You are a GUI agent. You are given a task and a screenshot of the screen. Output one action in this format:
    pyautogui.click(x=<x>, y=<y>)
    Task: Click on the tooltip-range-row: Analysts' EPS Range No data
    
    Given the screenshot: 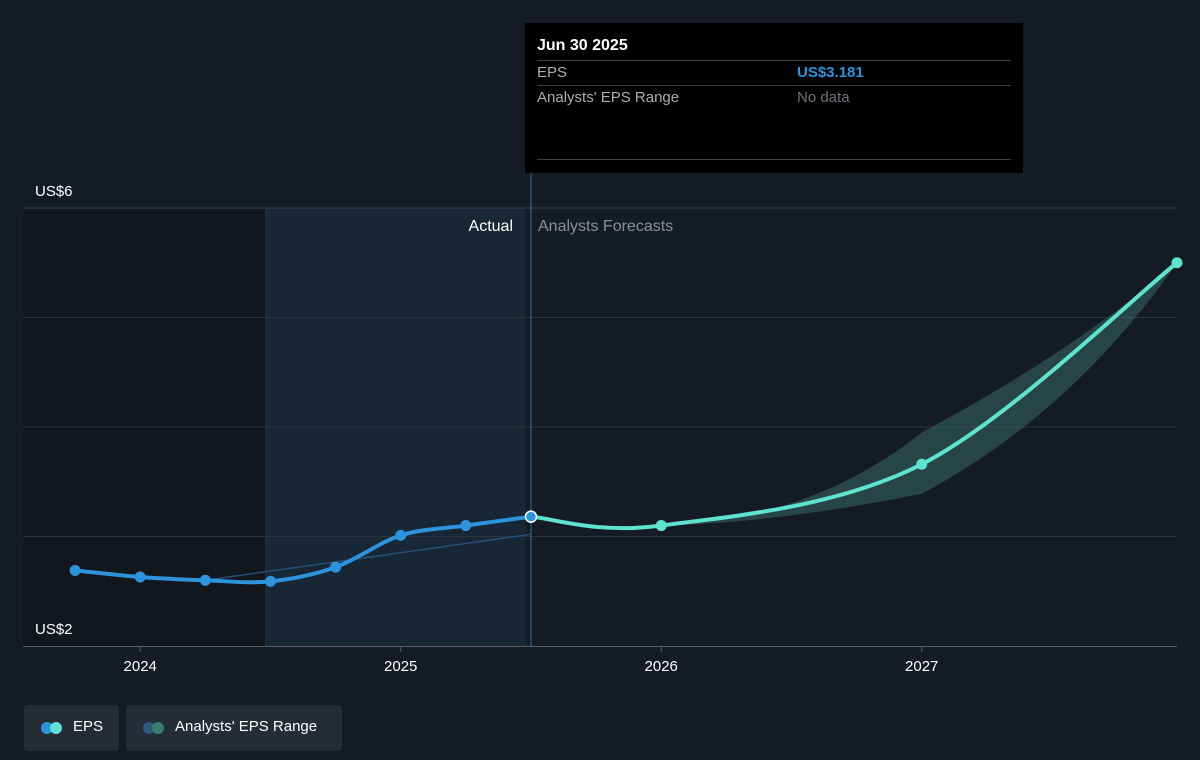 What is the action you would take?
    pyautogui.click(x=774, y=98)
    